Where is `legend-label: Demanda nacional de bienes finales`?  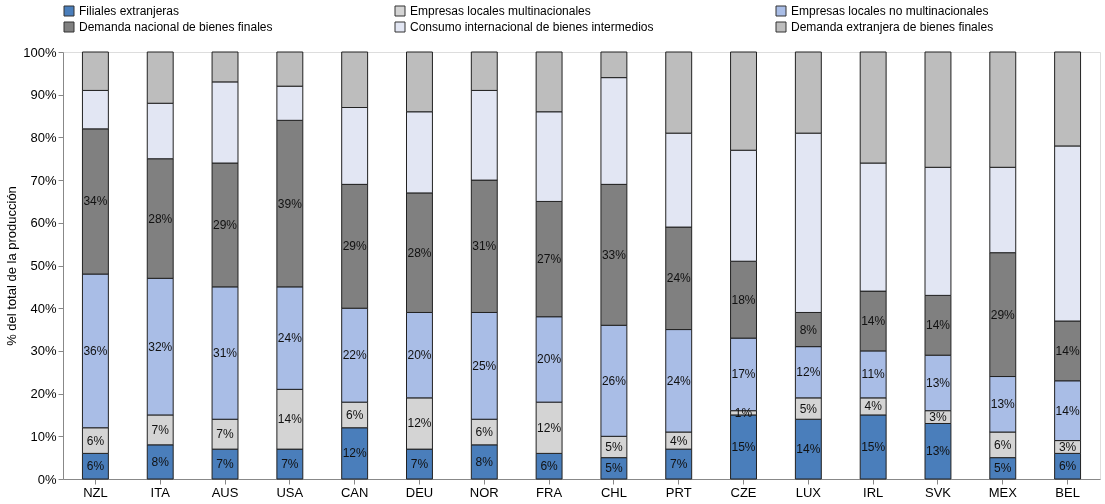 legend-label: Demanda nacional de bienes finales is located at coordinates (176, 27).